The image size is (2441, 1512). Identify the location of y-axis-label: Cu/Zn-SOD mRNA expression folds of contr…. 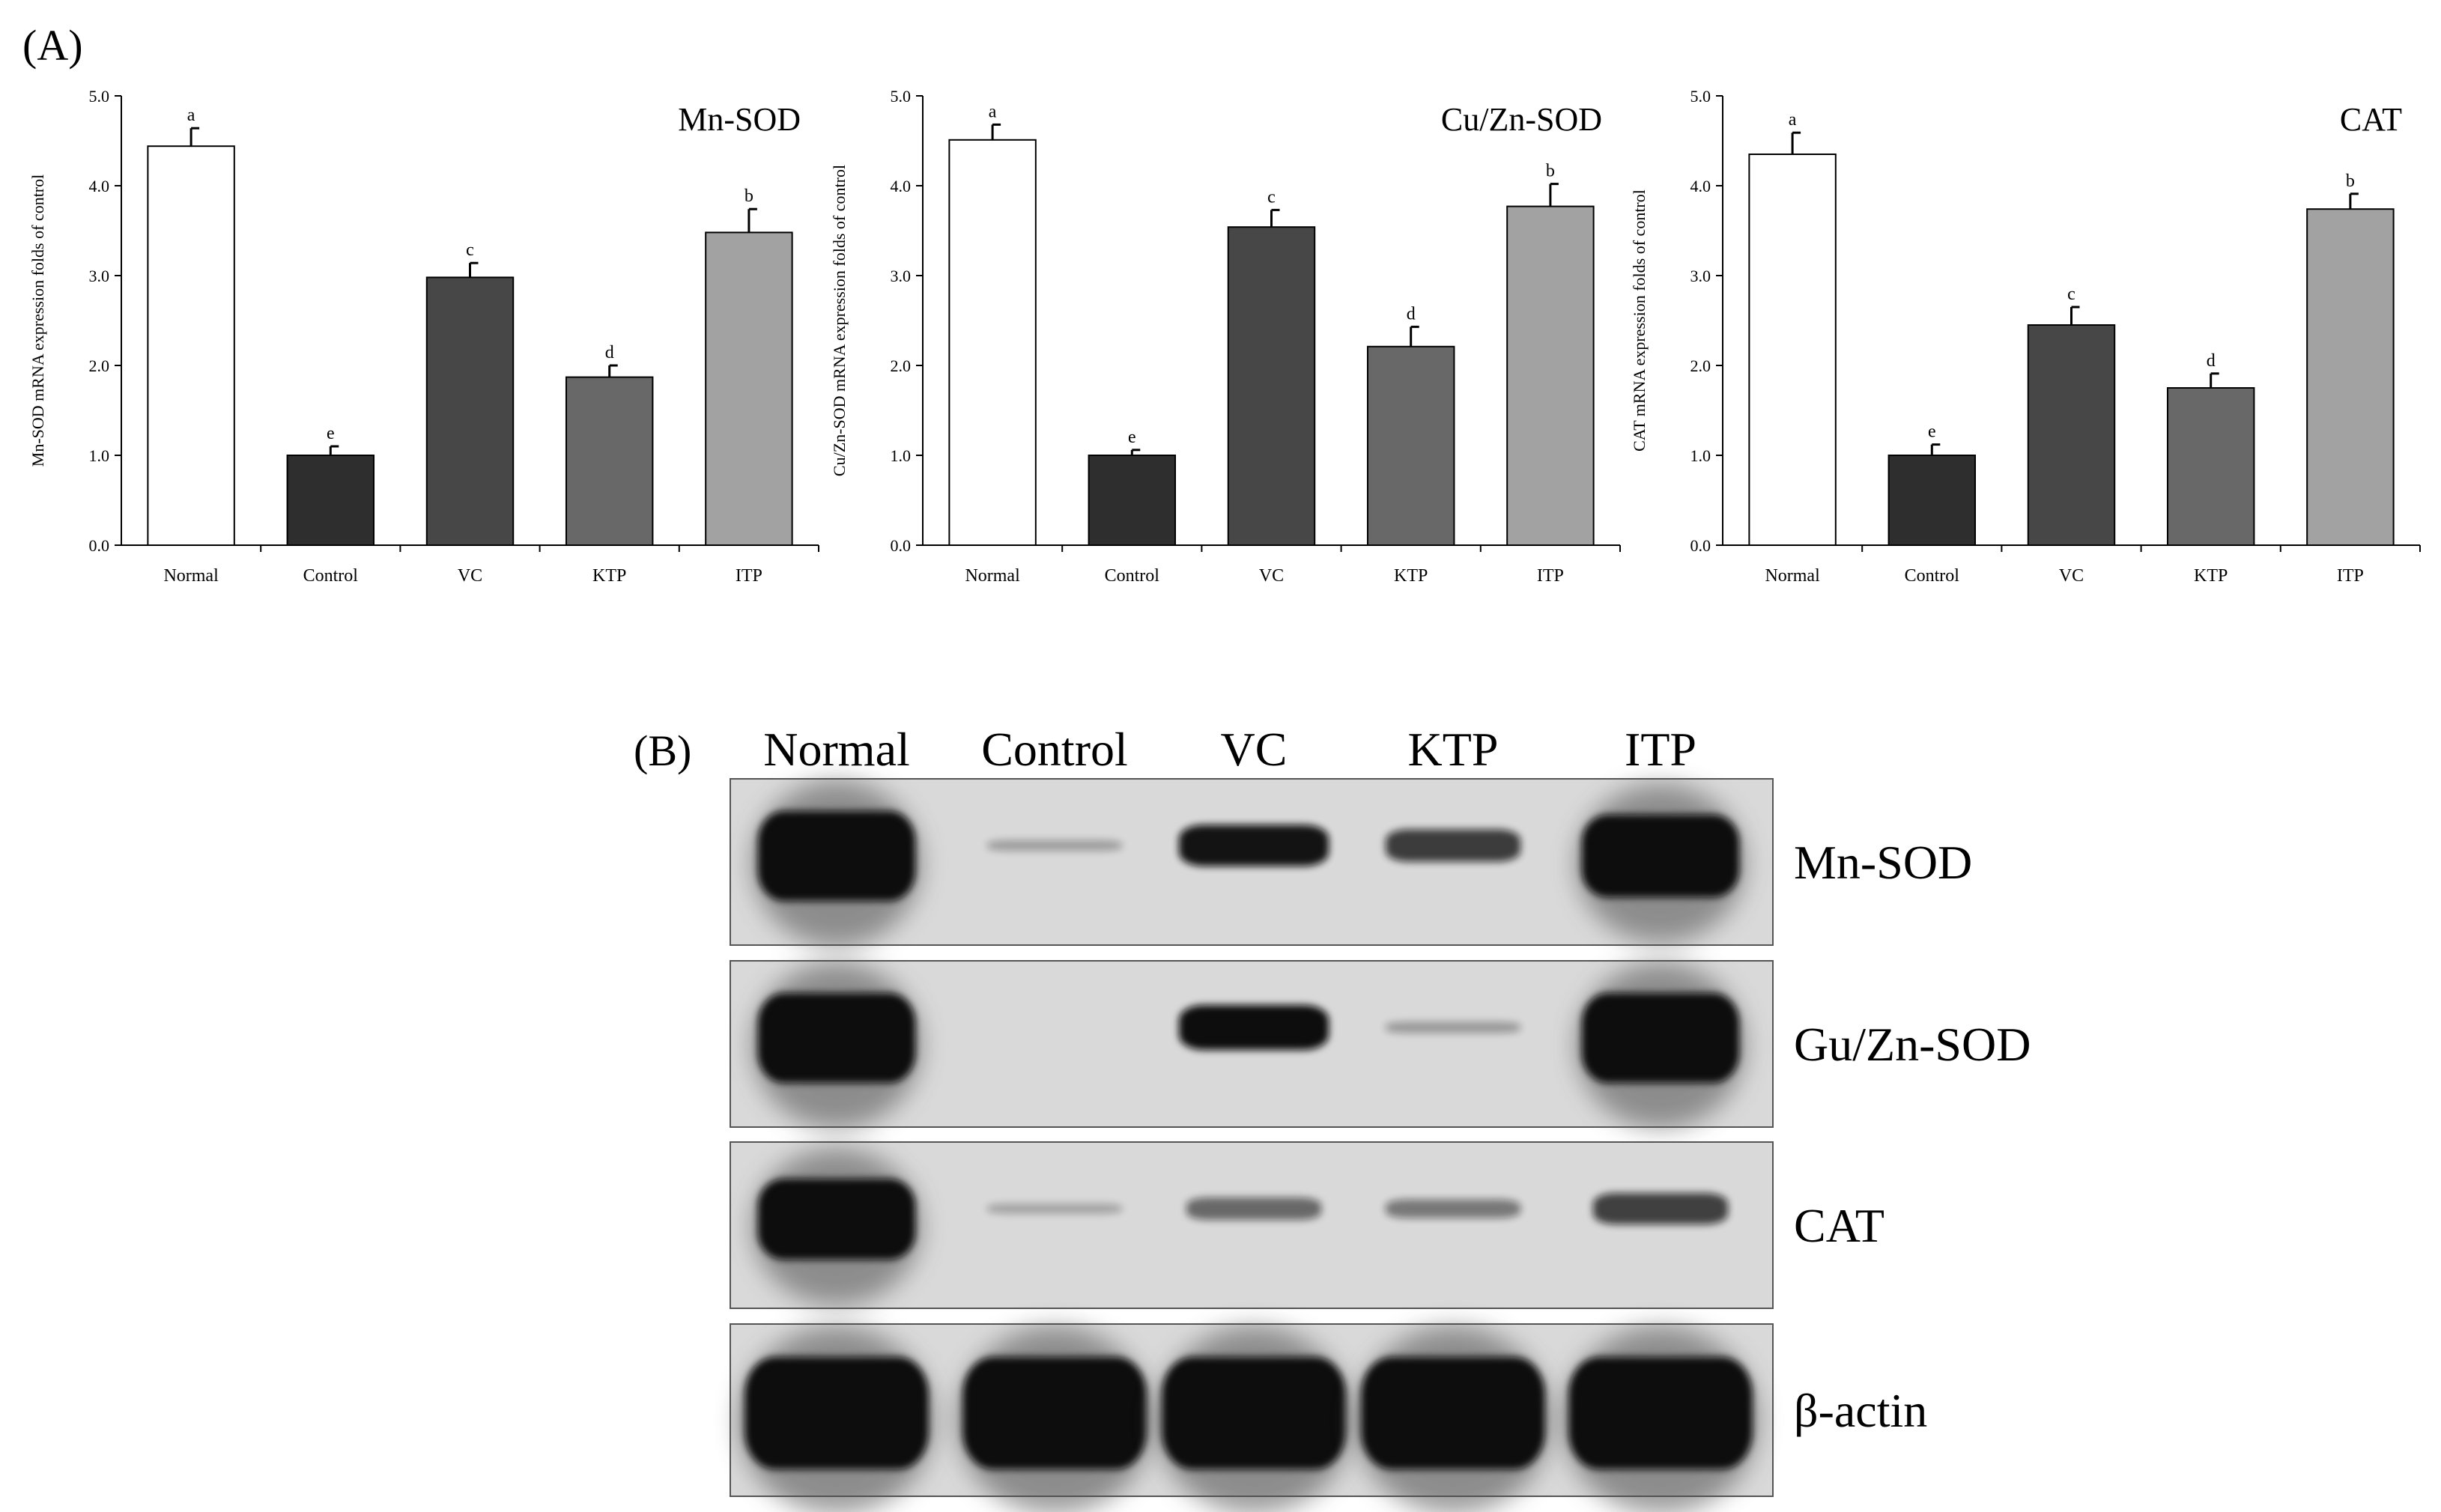
(840, 320).